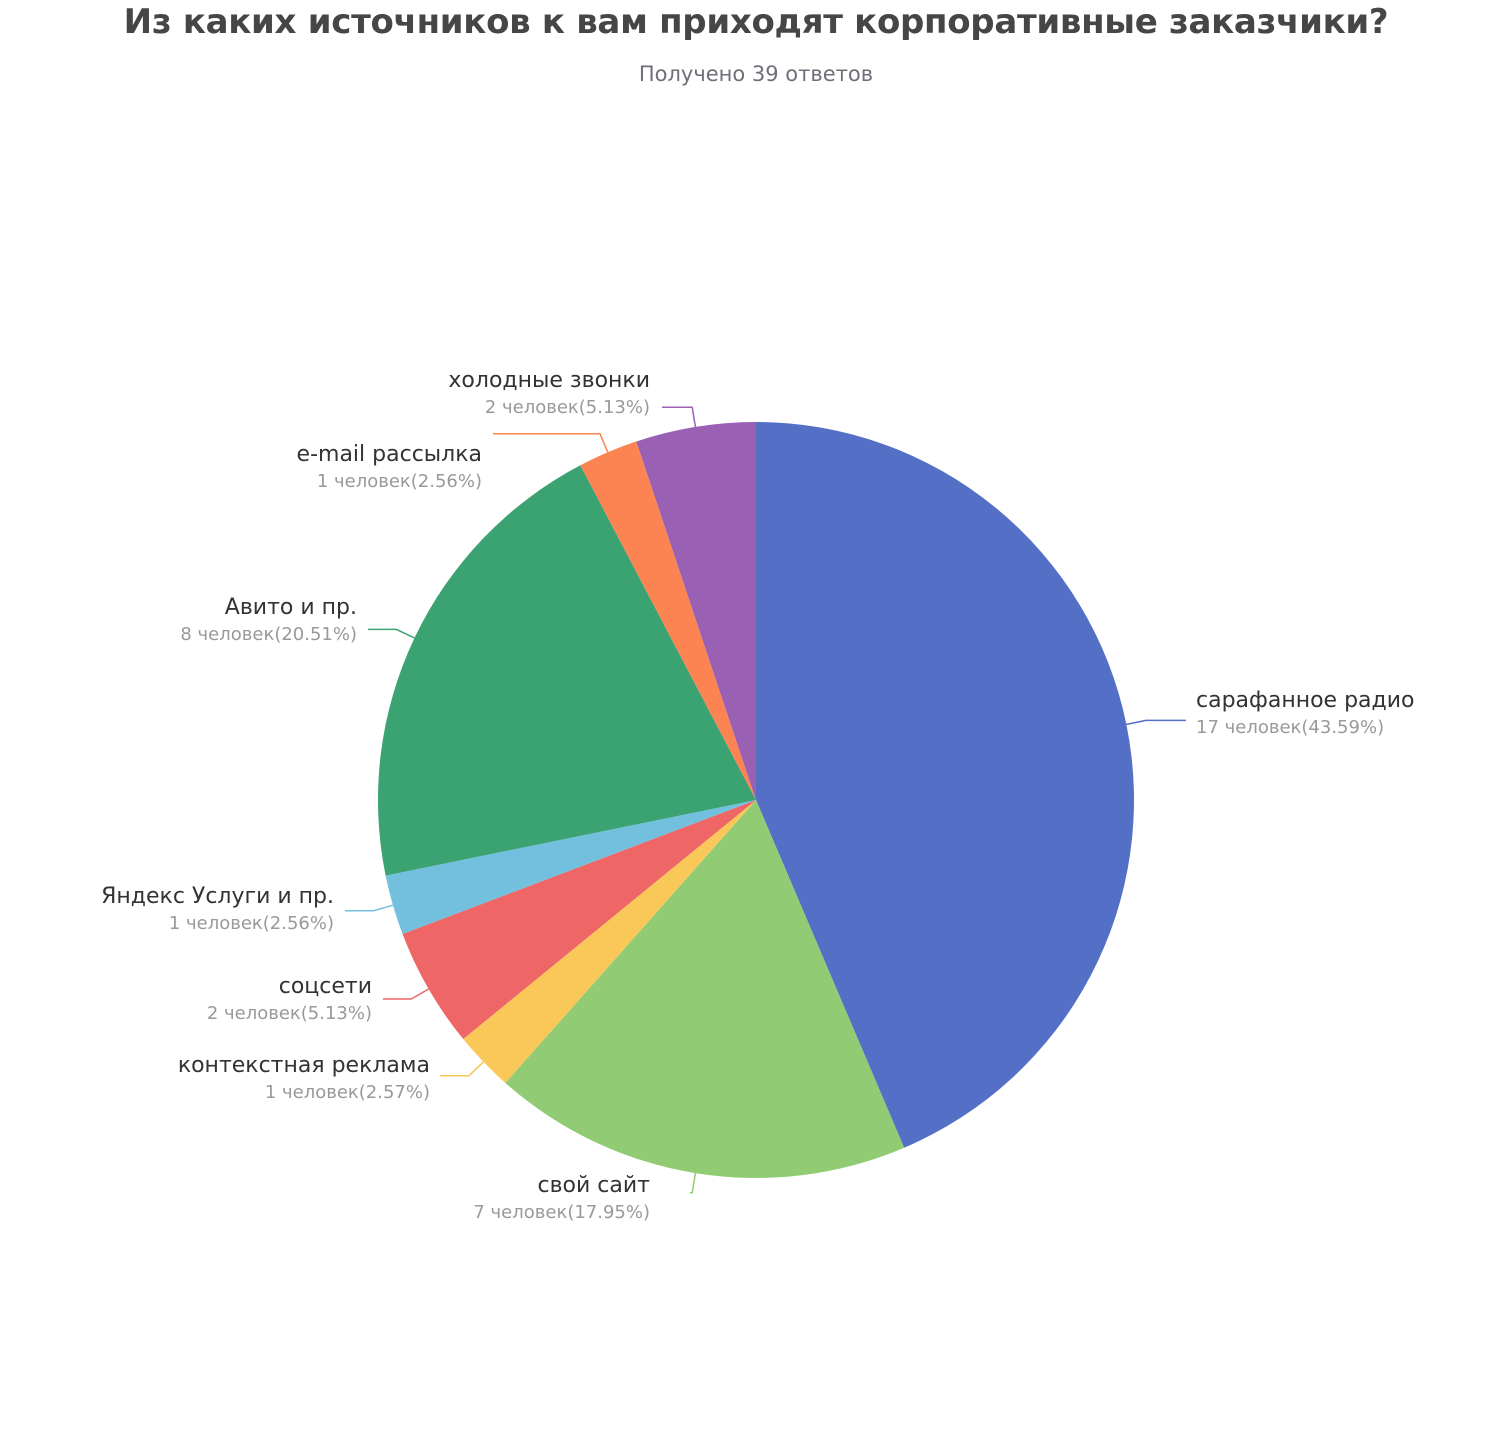 The image size is (1512, 1450). Describe the element at coordinates (217, 896) in the screenshot. I see `label-name: Яндекс Услуги и пр.` at that location.